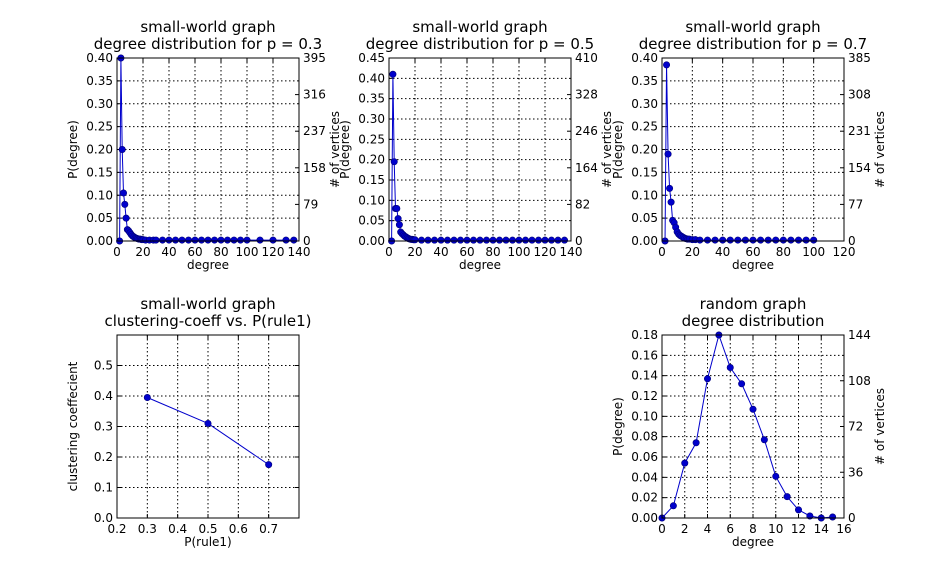  Describe the element at coordinates (644, 218) in the screenshot. I see `y-tick-label: 0.05` at that location.